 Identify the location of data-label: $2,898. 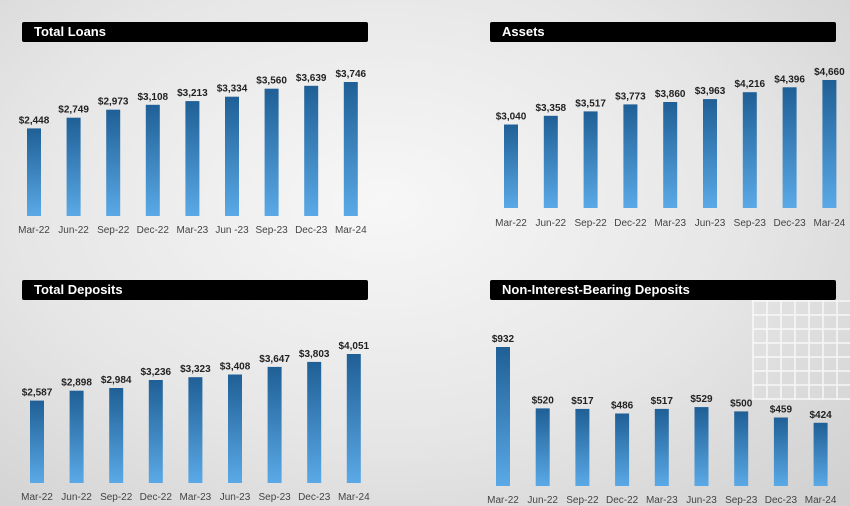
(76, 383).